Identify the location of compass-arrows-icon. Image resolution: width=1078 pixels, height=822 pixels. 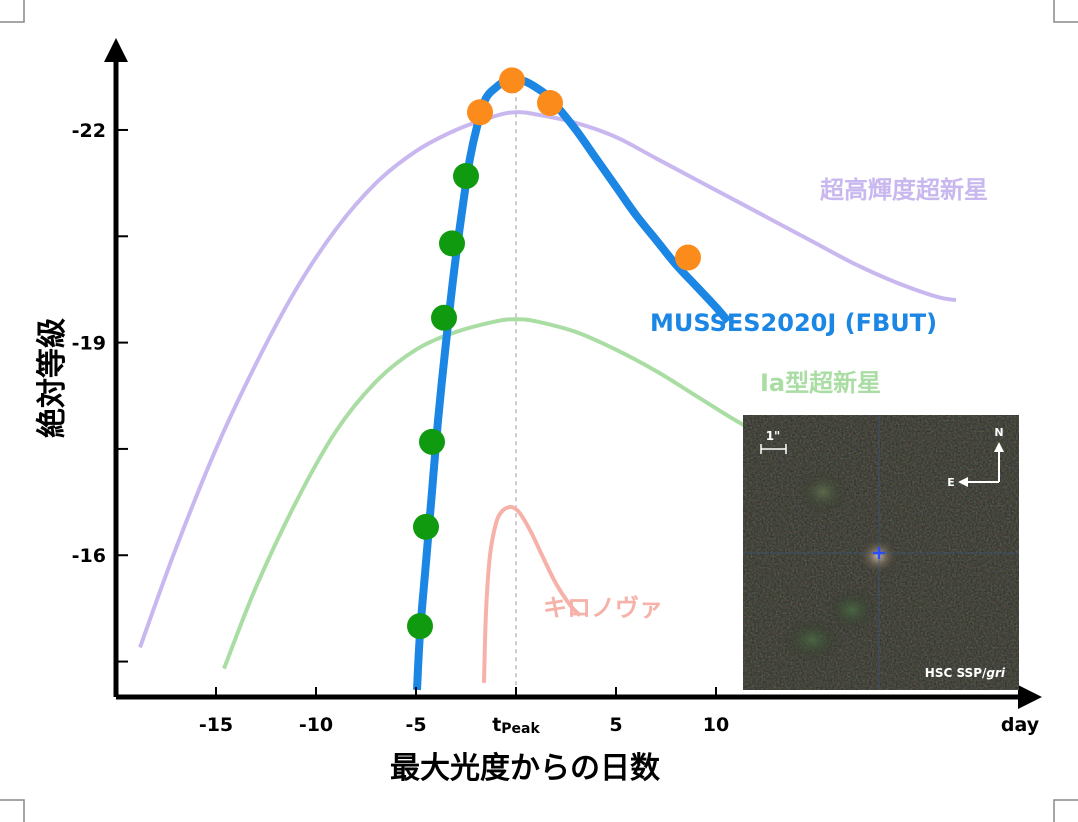
(981, 464).